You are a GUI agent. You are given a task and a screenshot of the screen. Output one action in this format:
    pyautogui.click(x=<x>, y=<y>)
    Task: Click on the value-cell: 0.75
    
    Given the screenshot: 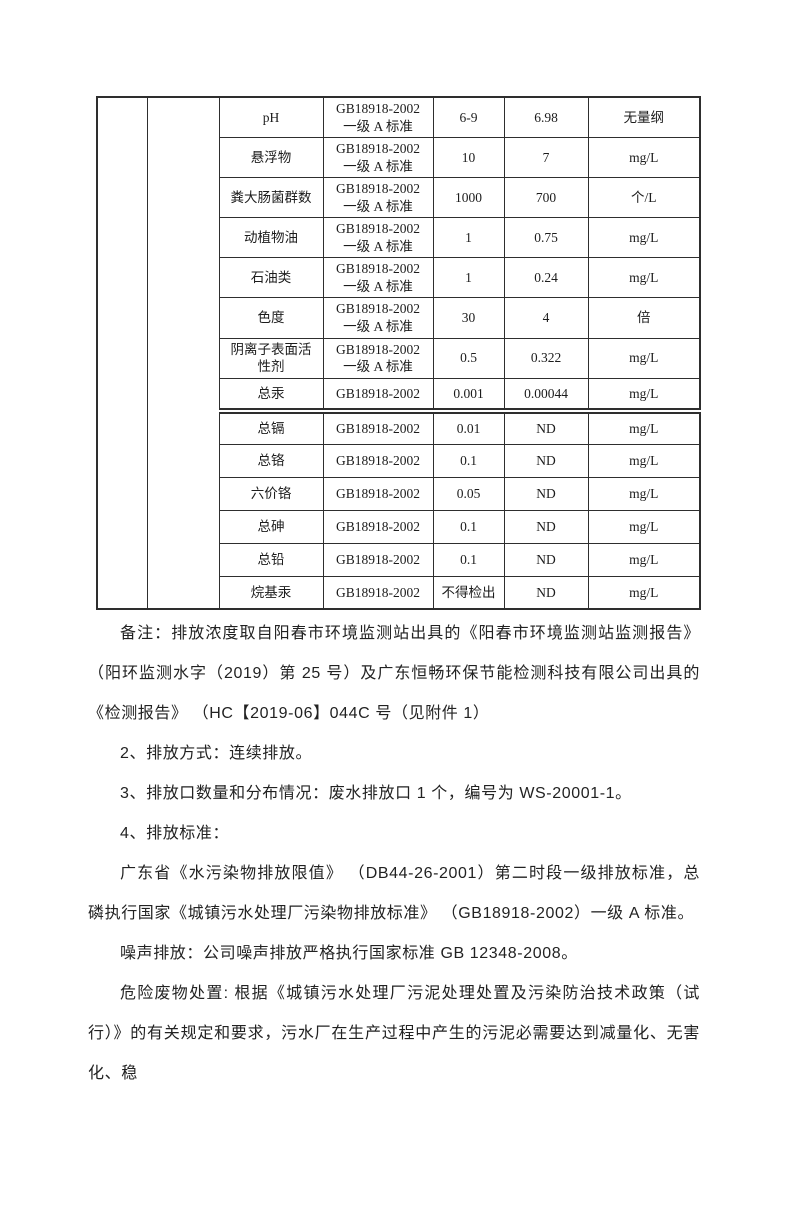 What is the action you would take?
    pyautogui.click(x=546, y=238)
    